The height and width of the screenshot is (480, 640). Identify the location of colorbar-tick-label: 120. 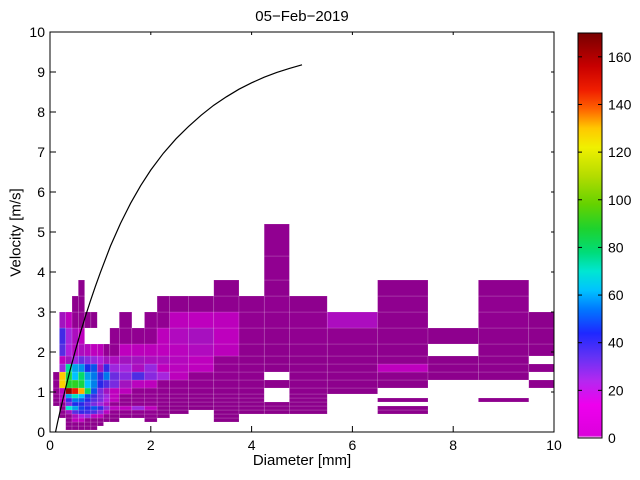
(620, 152).